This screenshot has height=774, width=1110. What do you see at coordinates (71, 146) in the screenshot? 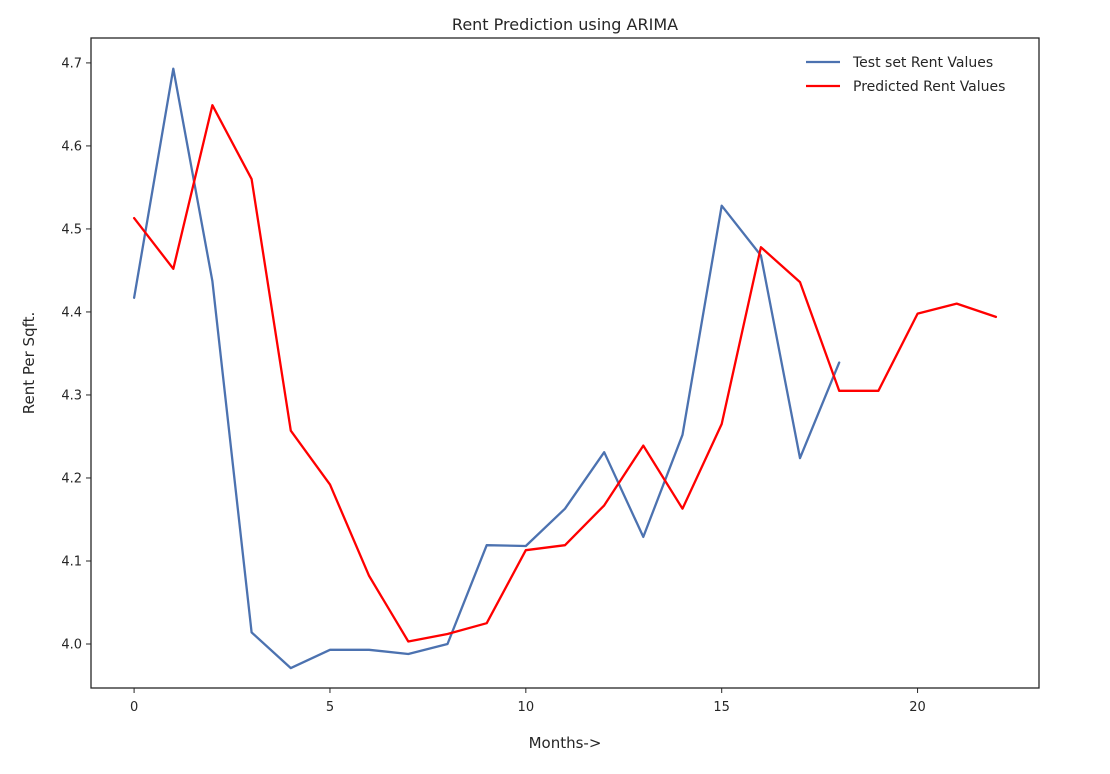
I see `y-tick-label: 4.6` at bounding box center [71, 146].